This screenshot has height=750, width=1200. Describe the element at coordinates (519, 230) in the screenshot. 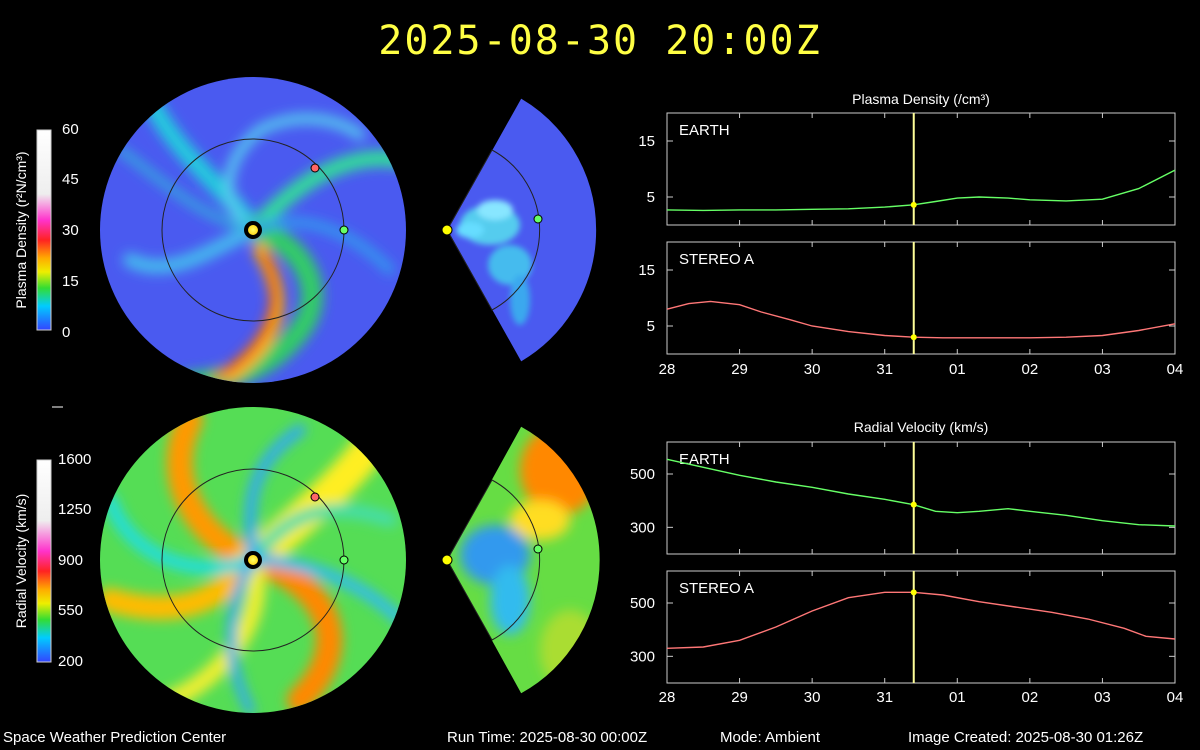

I see `density-meridional-map` at that location.